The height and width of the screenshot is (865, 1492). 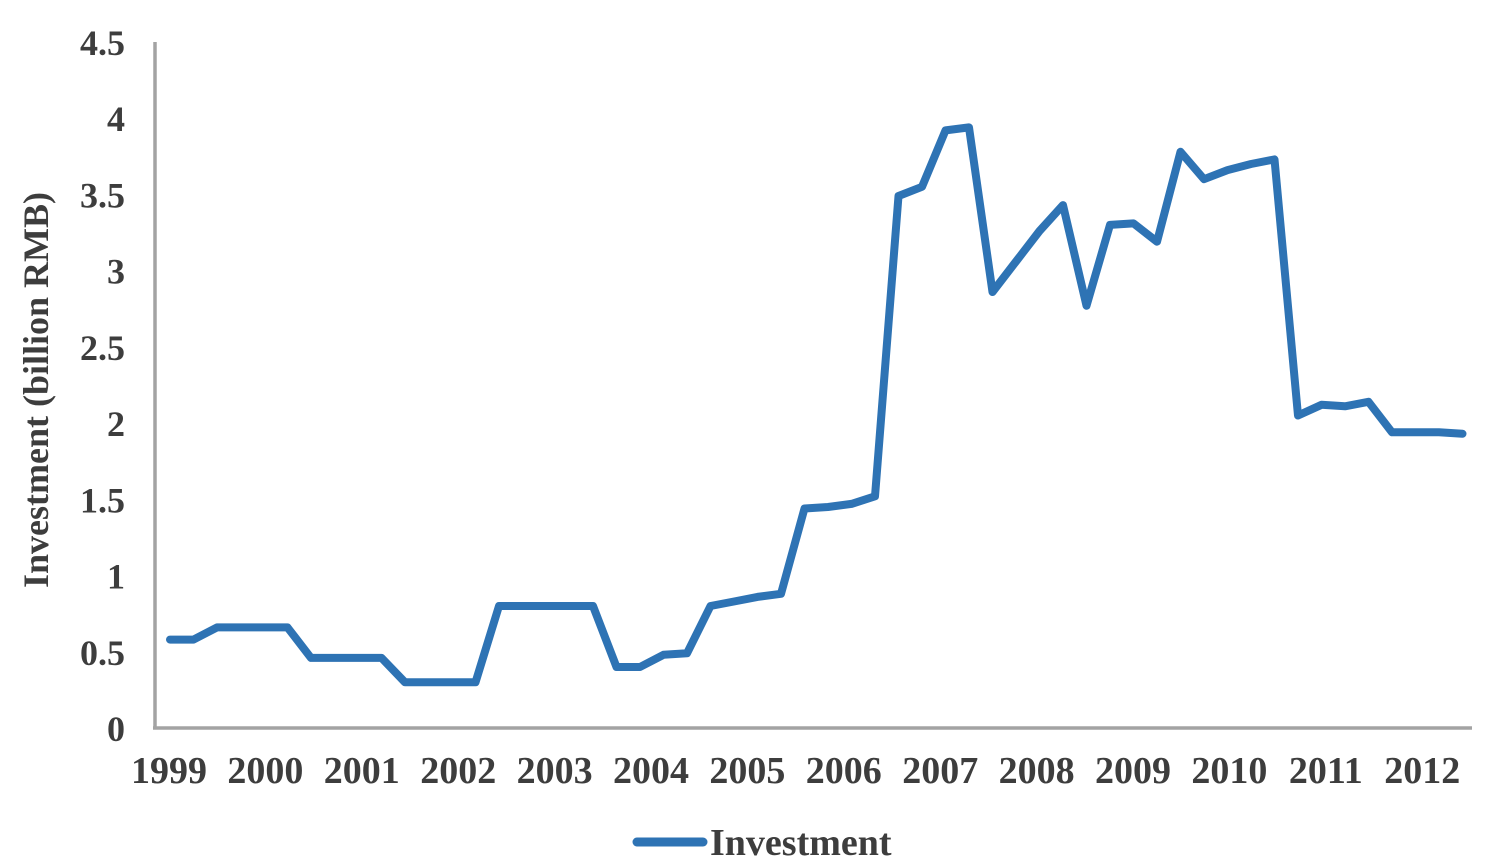 What do you see at coordinates (651, 771) in the screenshot?
I see `x-tick-label: 2004` at bounding box center [651, 771].